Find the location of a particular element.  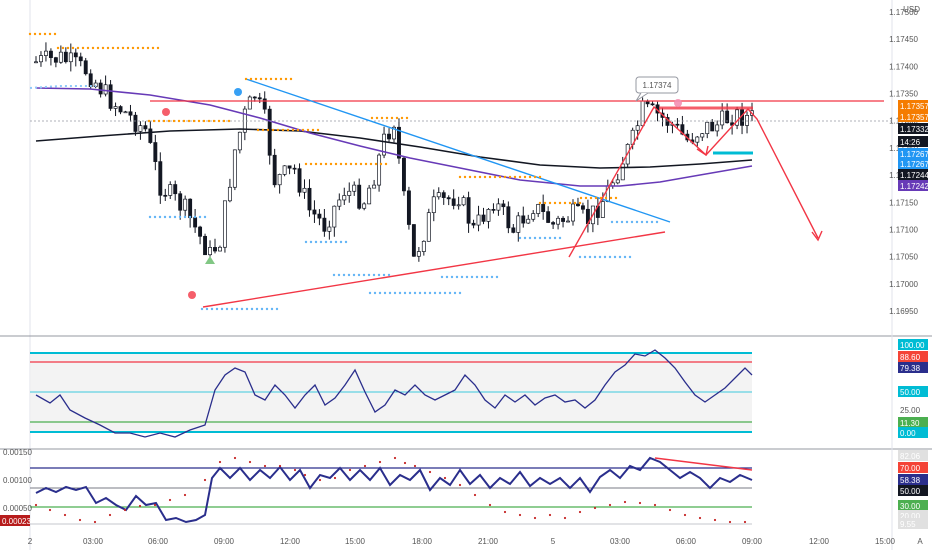

tag-text: 1.17267 is located at coordinates (914, 164).